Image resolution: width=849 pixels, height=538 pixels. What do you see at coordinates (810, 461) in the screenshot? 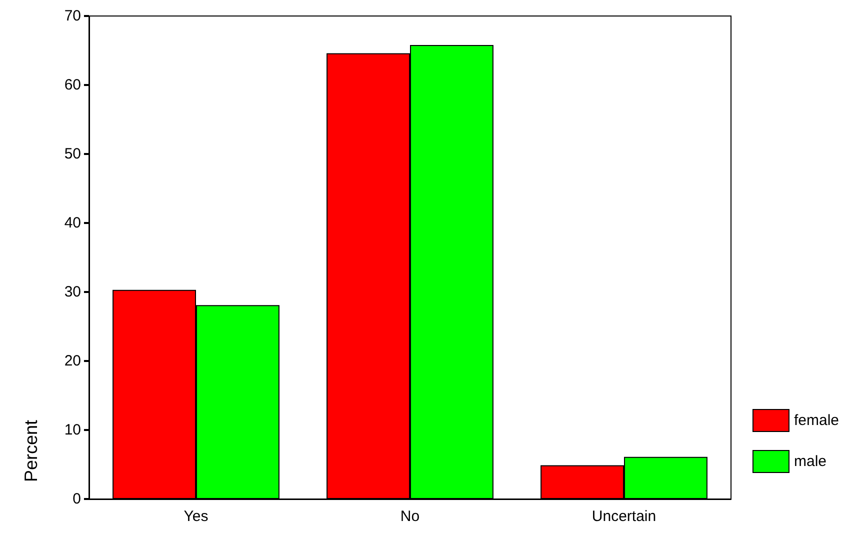
I see `legend-label: male` at bounding box center [810, 461].